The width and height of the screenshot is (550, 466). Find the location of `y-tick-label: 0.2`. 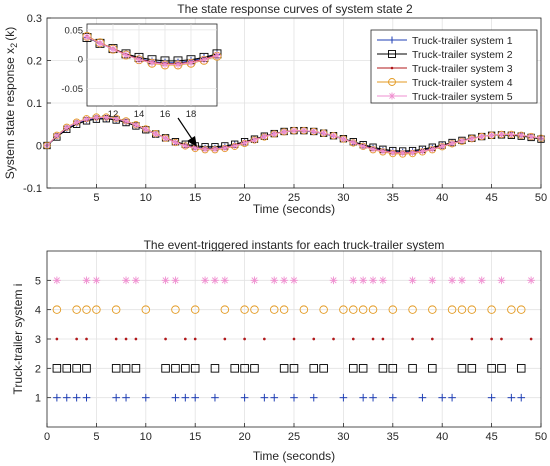

y-tick-label: 0.2 is located at coordinates (34, 62).